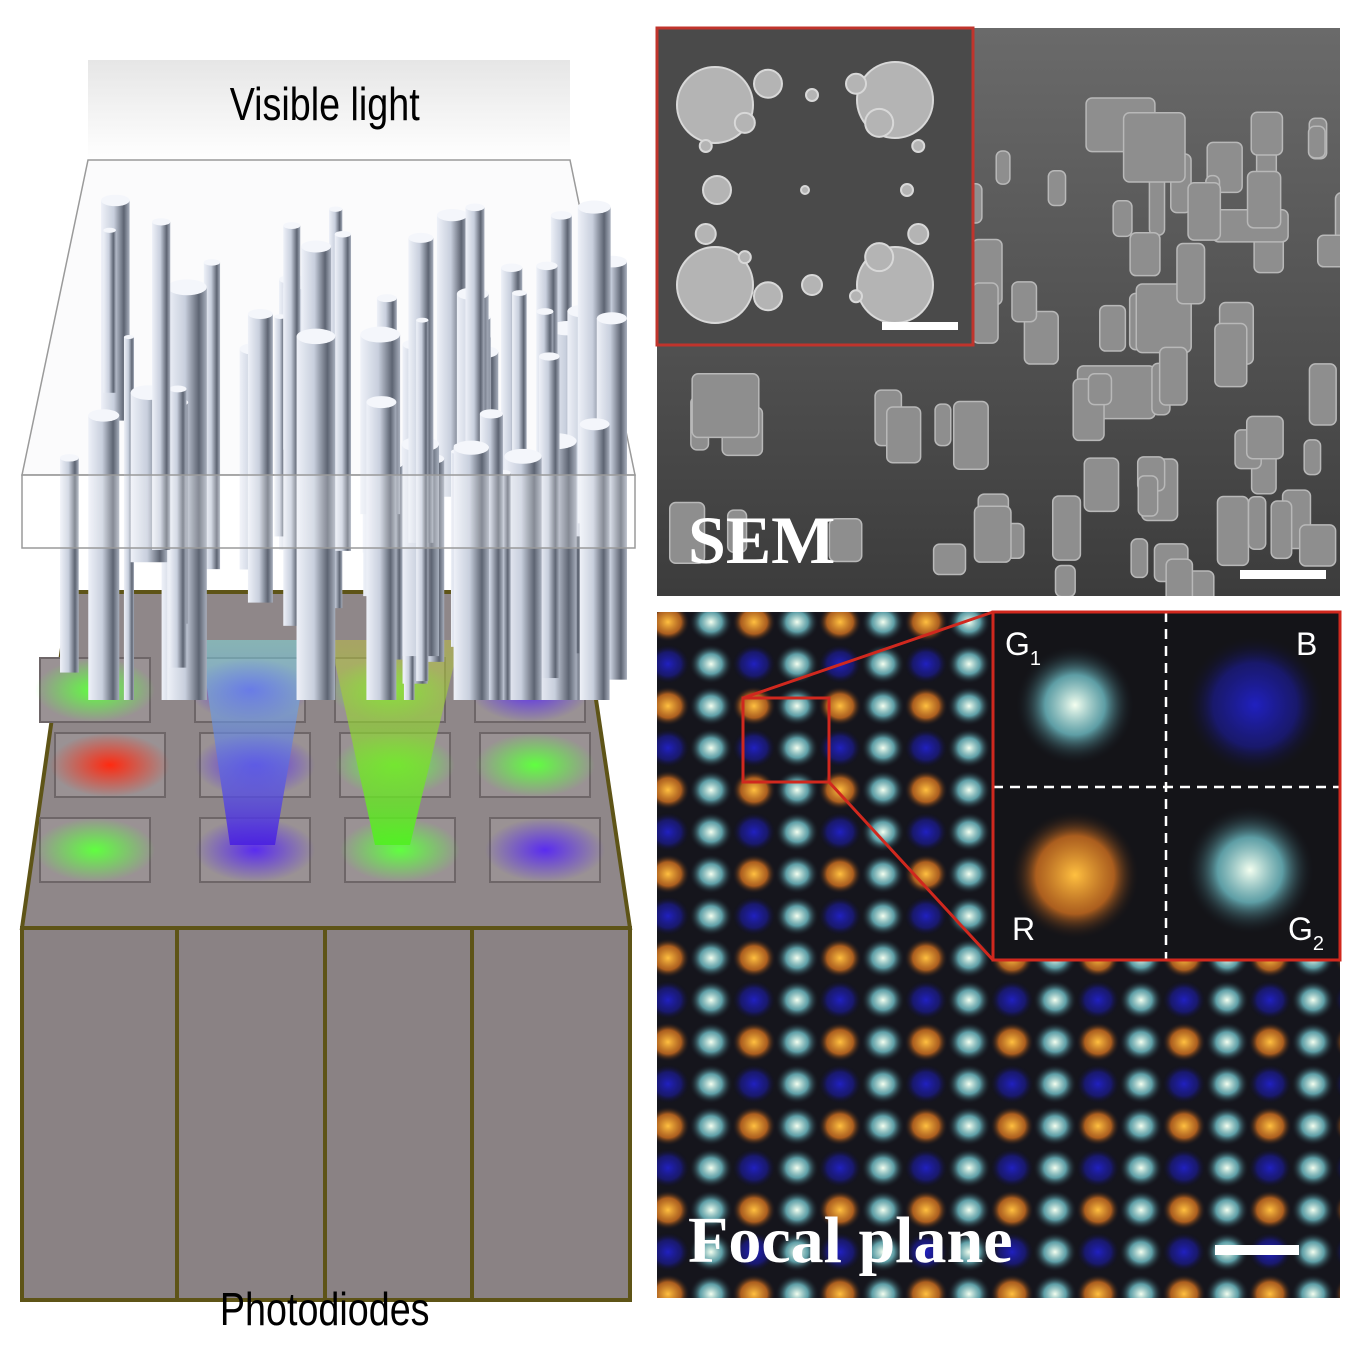  I want to click on zoom-box, so click(786, 740).